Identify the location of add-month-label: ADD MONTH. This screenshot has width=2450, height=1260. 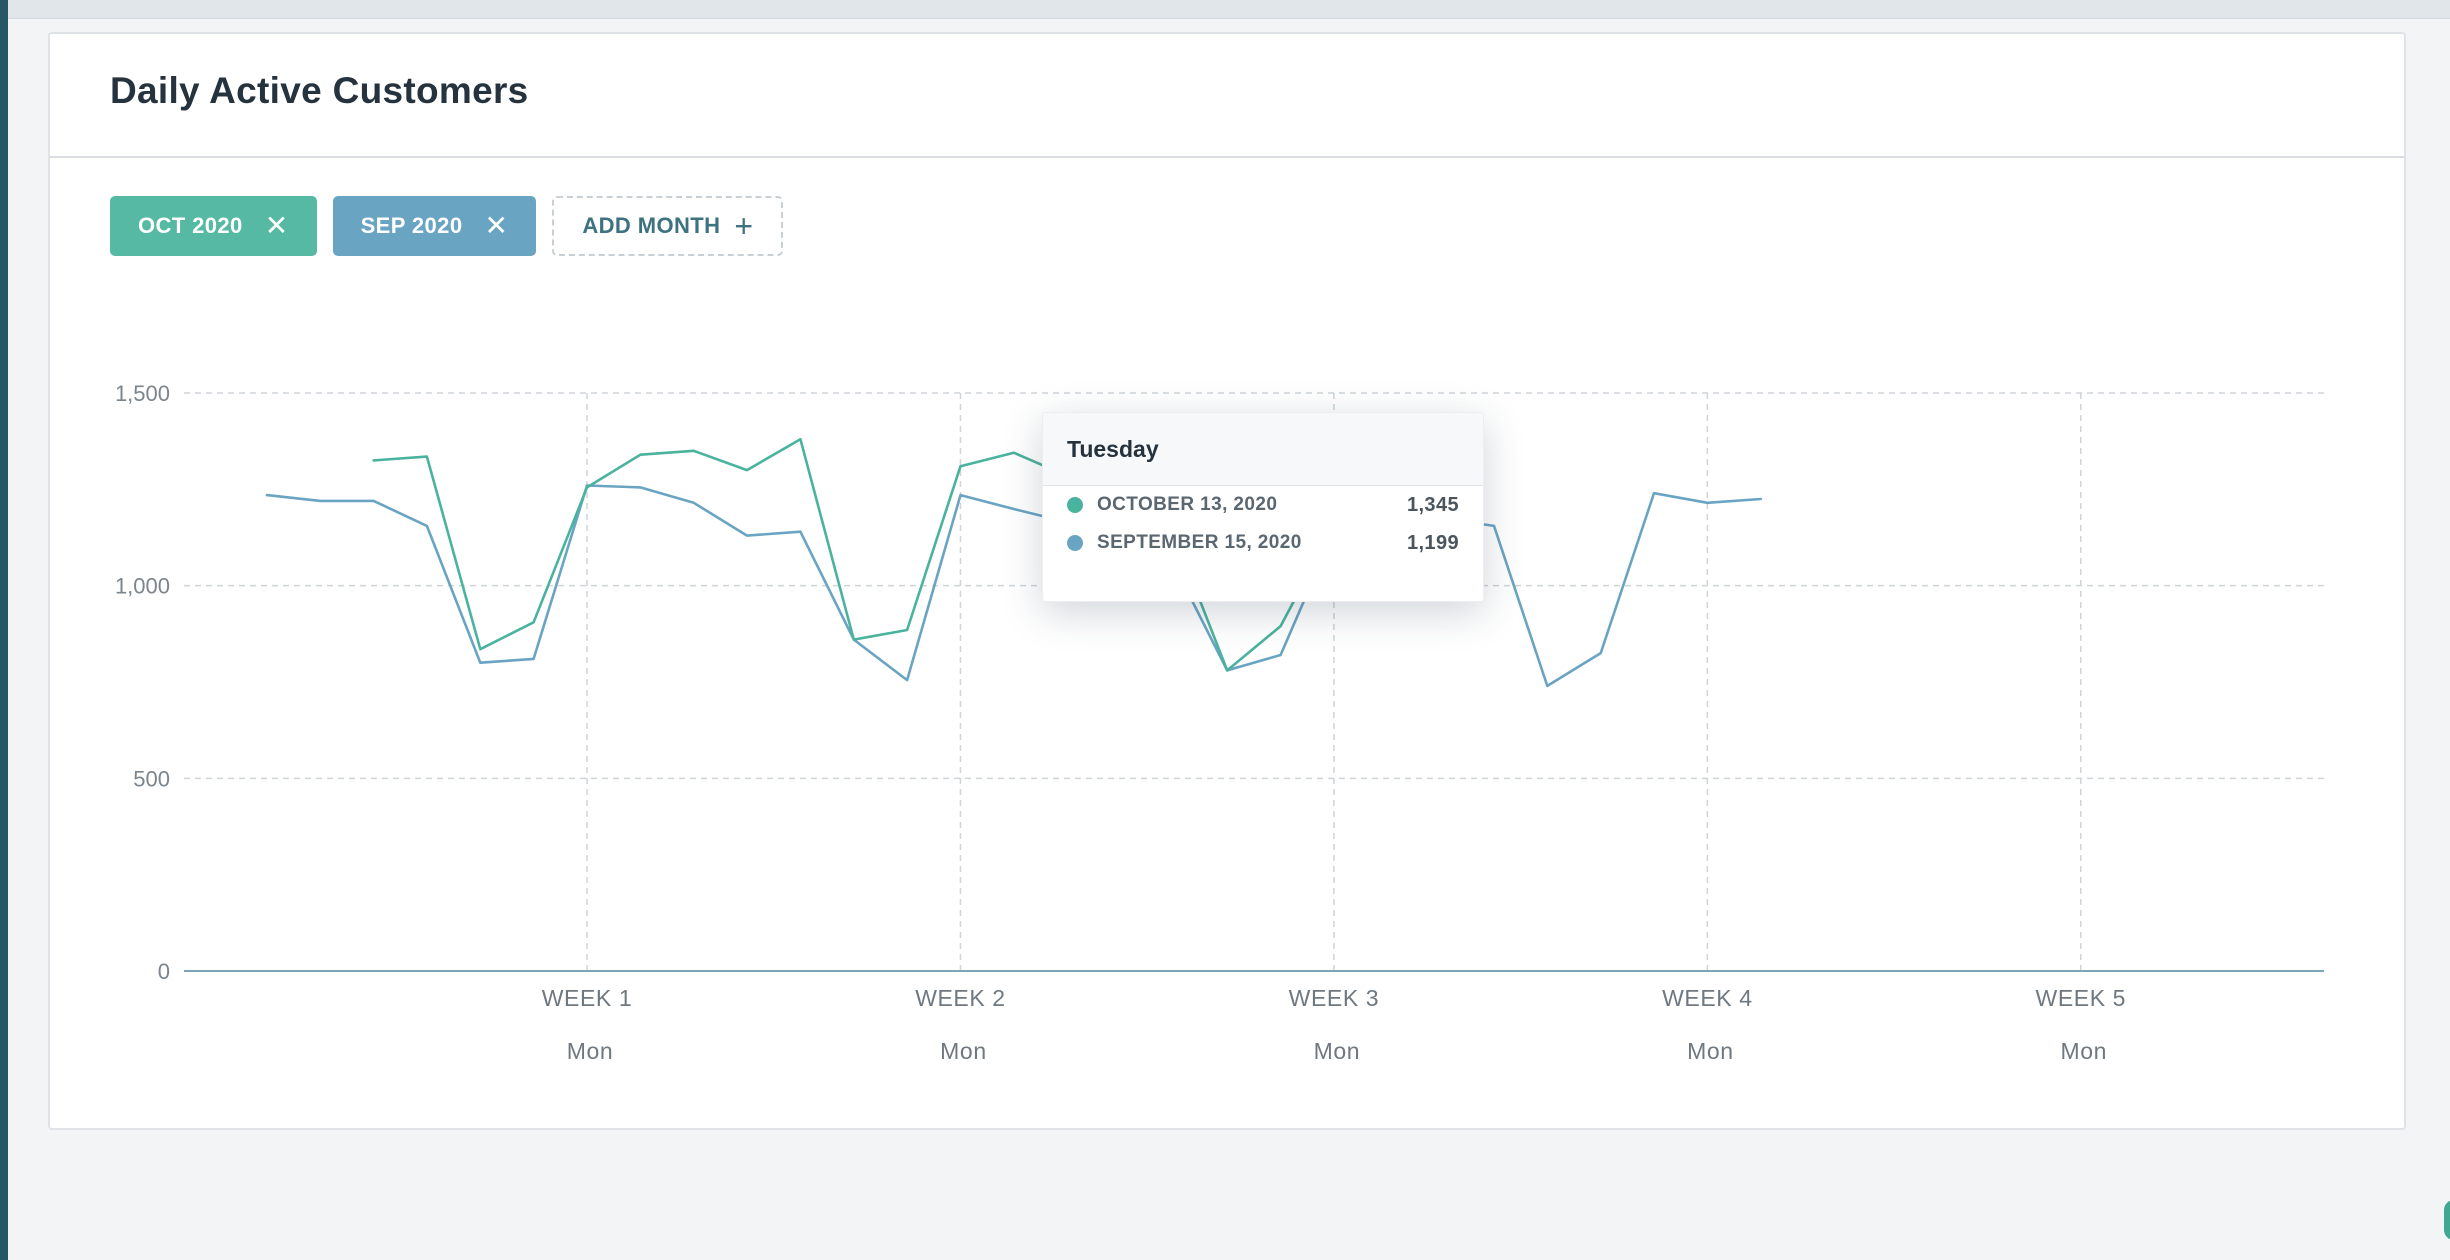
(651, 225).